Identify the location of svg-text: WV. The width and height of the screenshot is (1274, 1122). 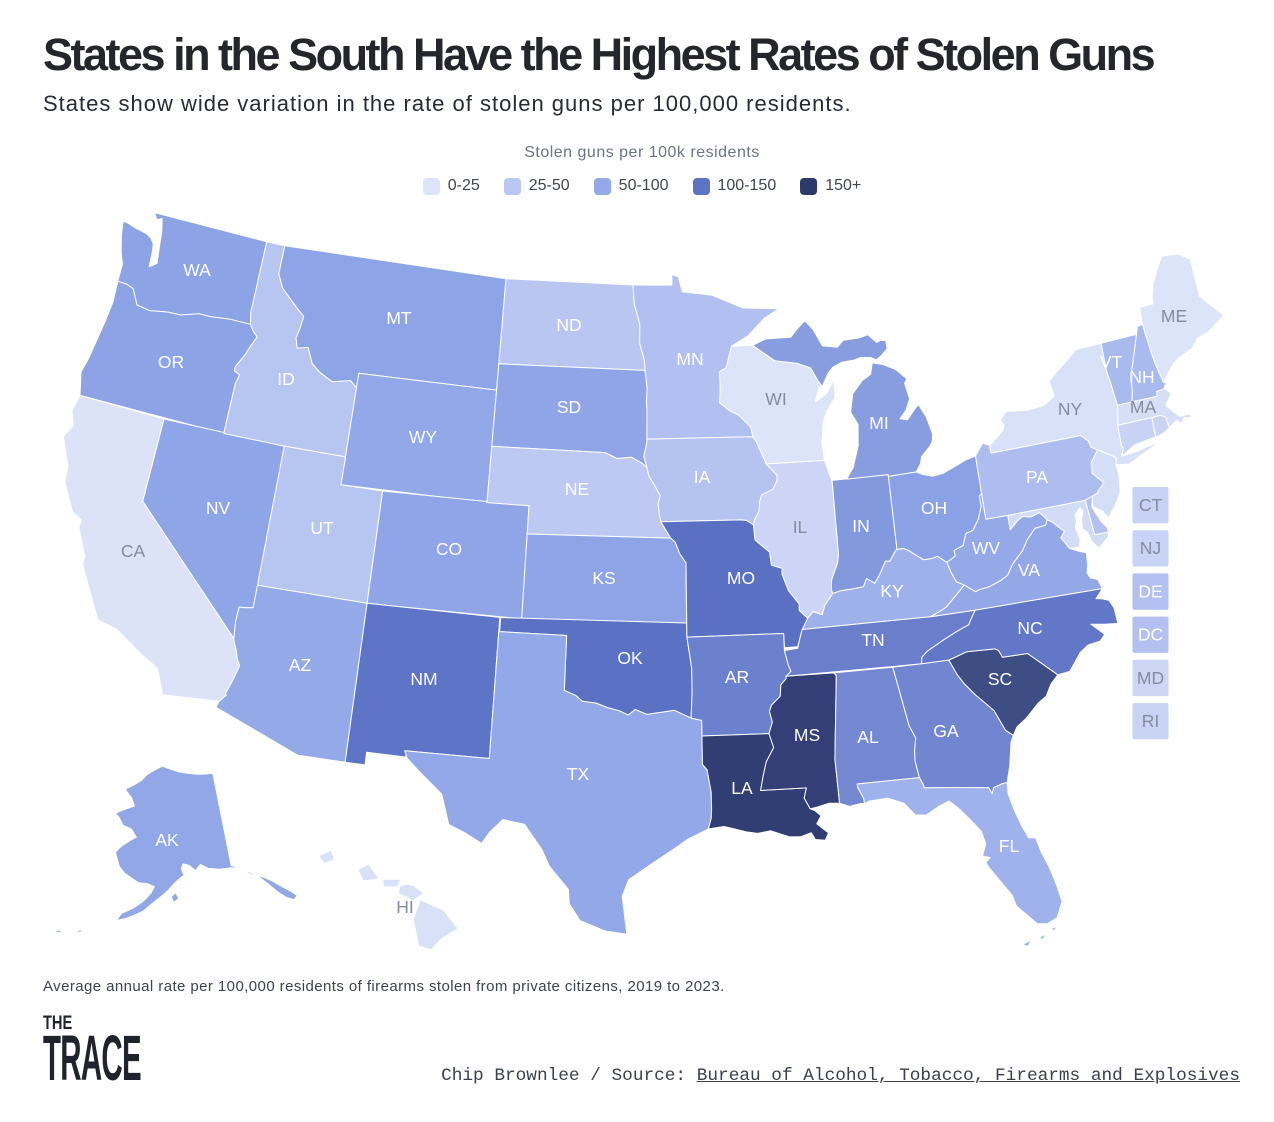
(986, 548).